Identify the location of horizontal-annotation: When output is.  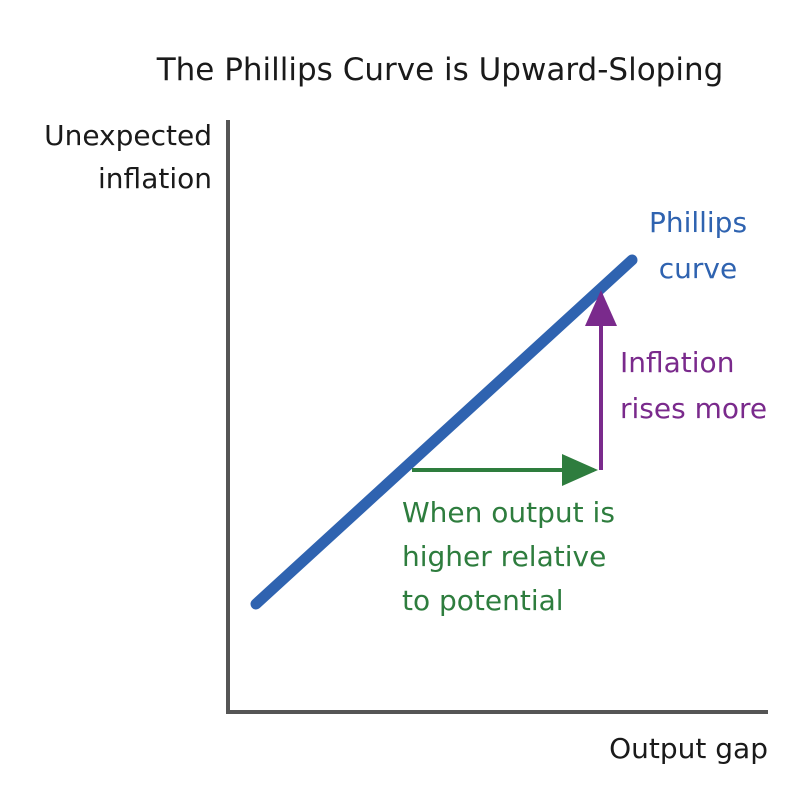
(508, 512).